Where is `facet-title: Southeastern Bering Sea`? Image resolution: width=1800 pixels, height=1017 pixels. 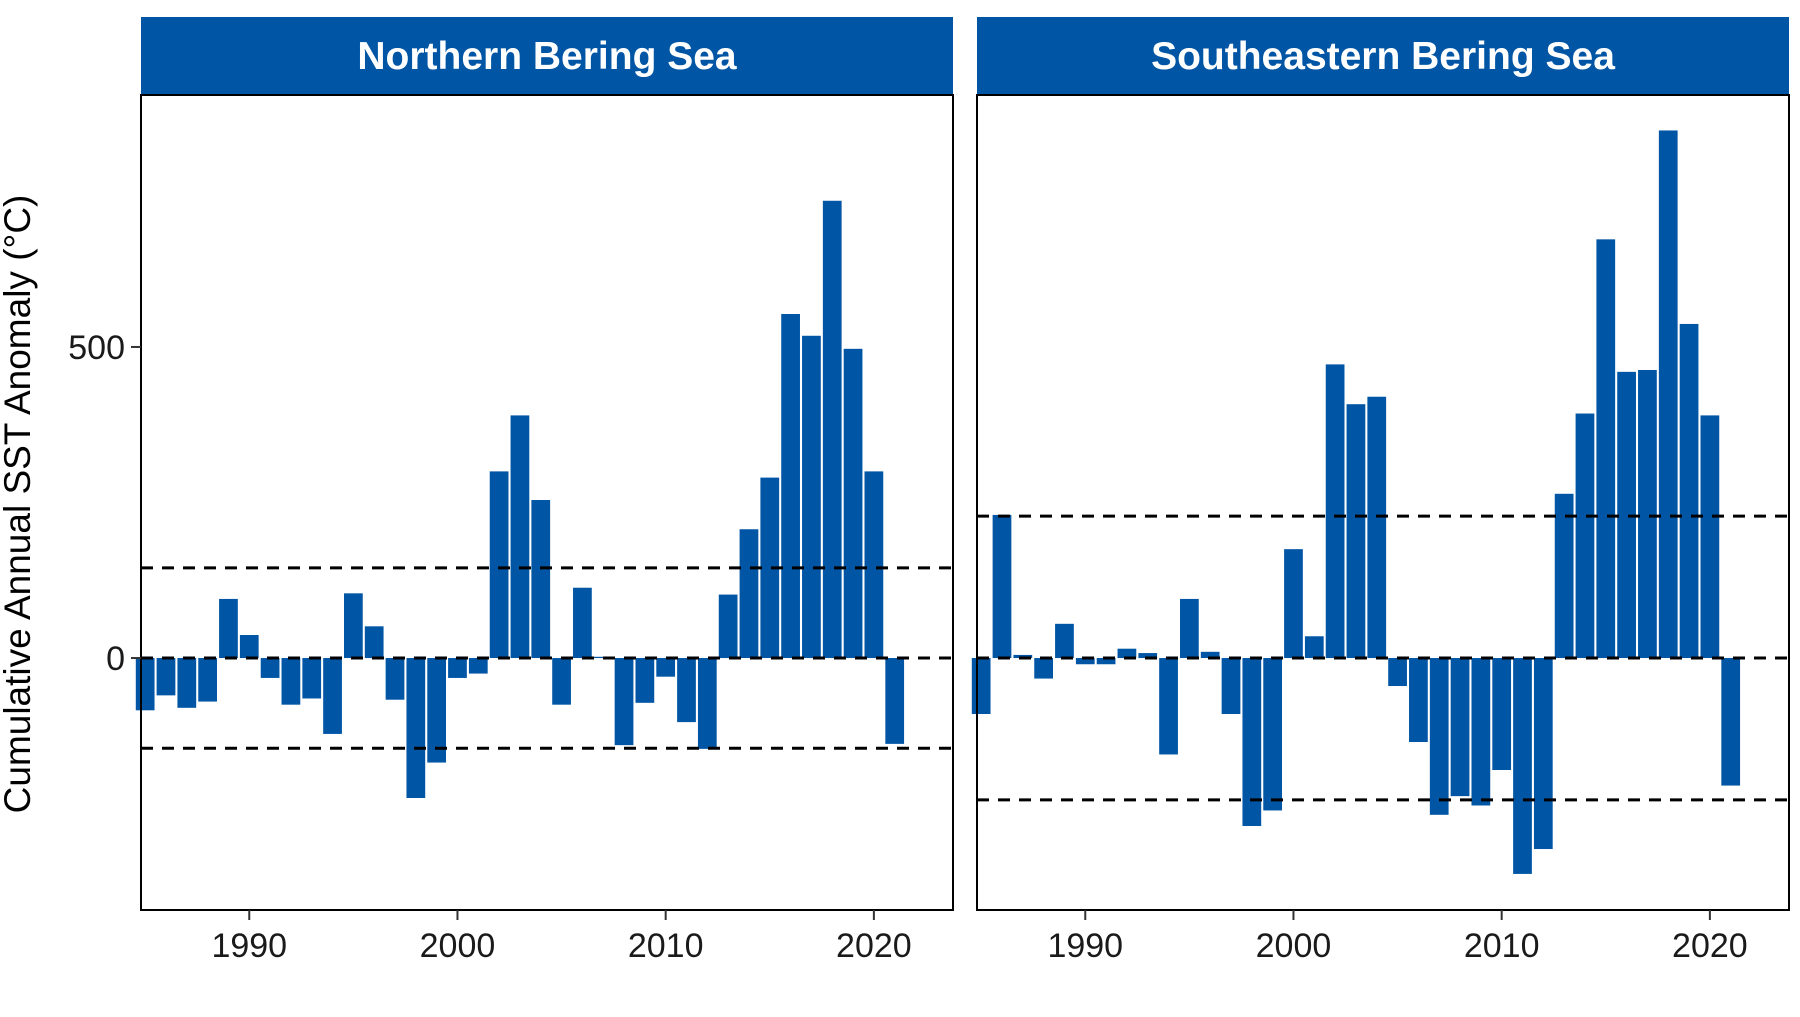
facet-title: Southeastern Bering Sea is located at coordinates (1383, 56).